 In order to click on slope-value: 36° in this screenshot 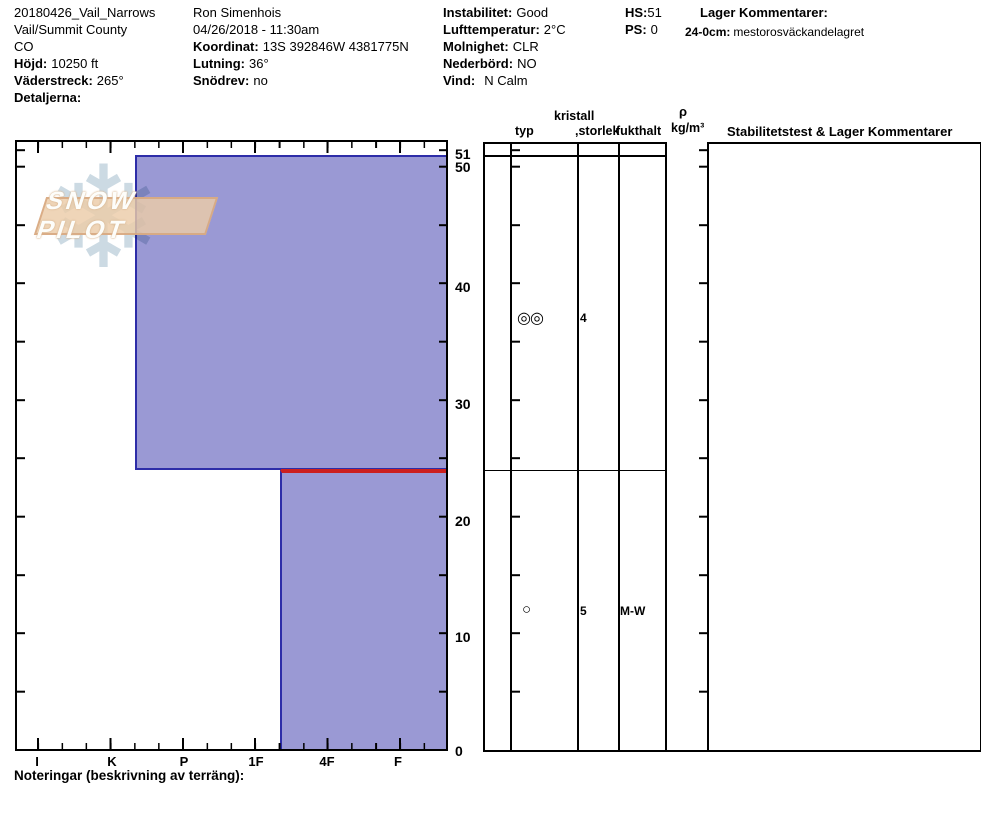, I will do `click(258, 63)`.